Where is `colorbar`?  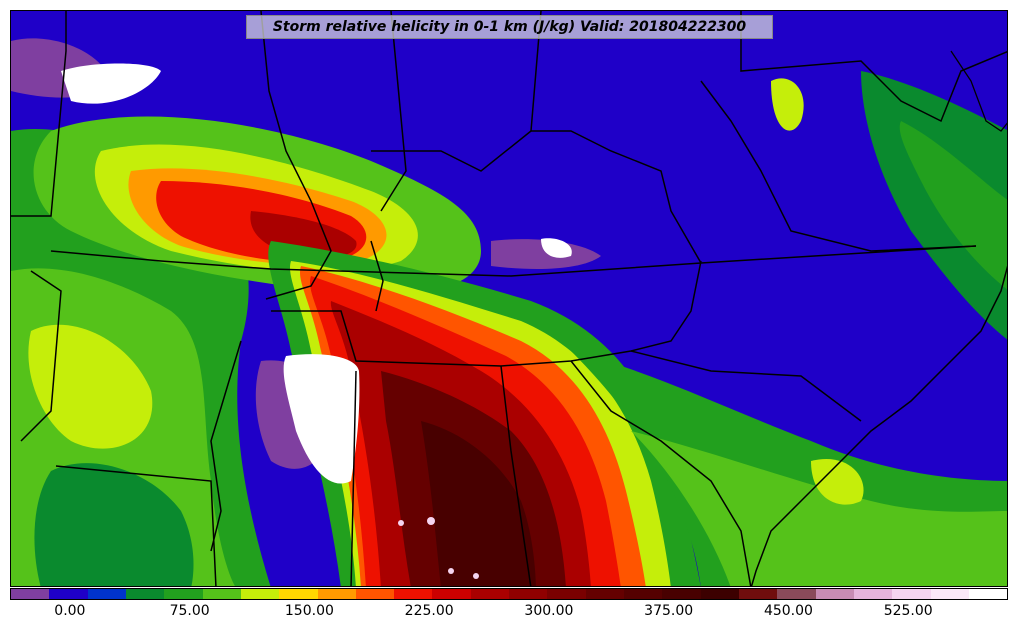 colorbar is located at coordinates (509, 594).